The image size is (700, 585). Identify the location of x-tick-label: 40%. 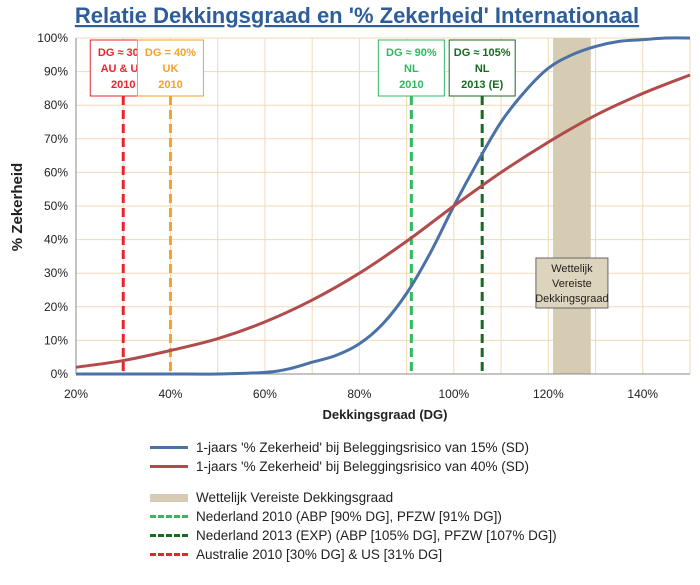
(170, 394).